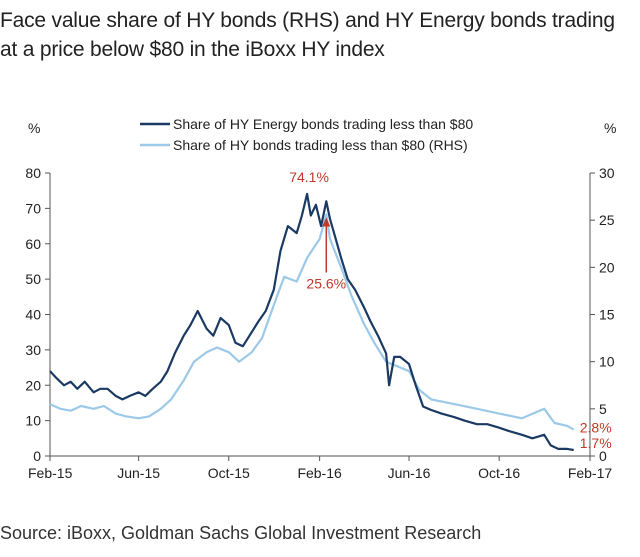 The image size is (640, 557). Describe the element at coordinates (499, 473) in the screenshot. I see `x-tick-label: Oct-16` at that location.